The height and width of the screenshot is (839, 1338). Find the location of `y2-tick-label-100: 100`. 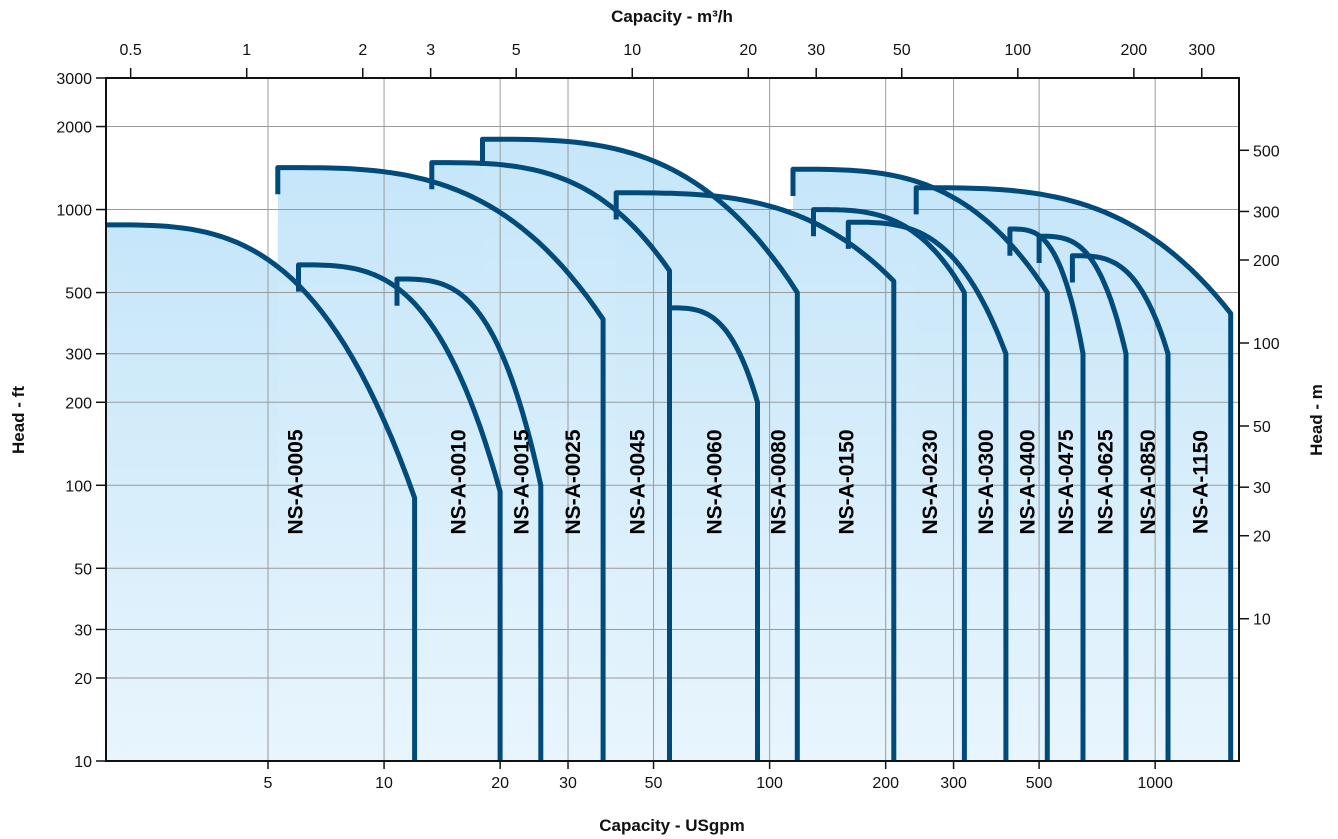

y2-tick-label-100: 100 is located at coordinates (1266, 344).